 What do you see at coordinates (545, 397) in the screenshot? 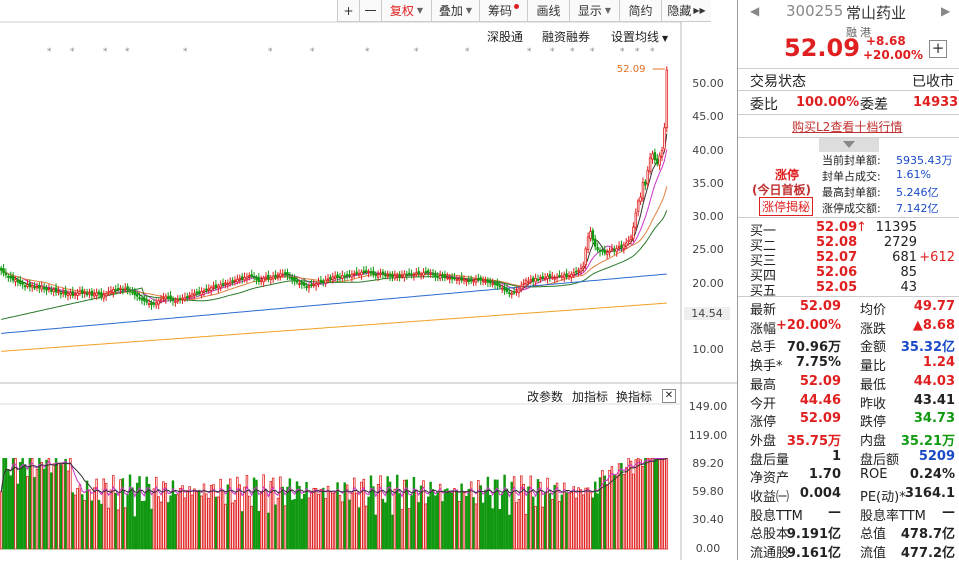
I see `change-params-button: 改参数` at bounding box center [545, 397].